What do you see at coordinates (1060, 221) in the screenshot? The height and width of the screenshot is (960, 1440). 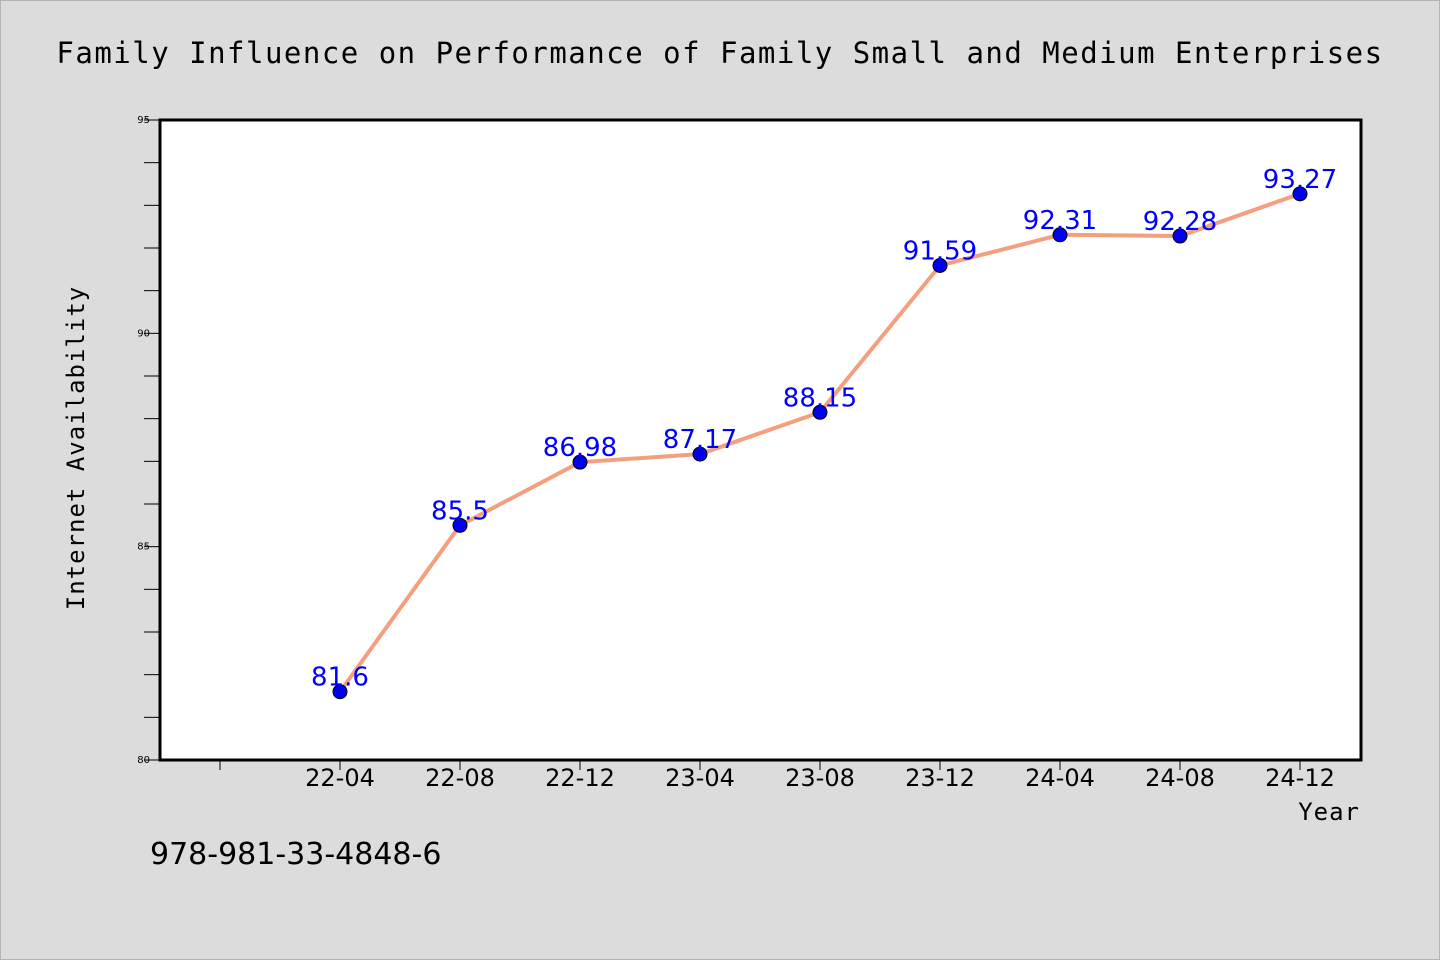 I see `data-label: 92.31` at bounding box center [1060, 221].